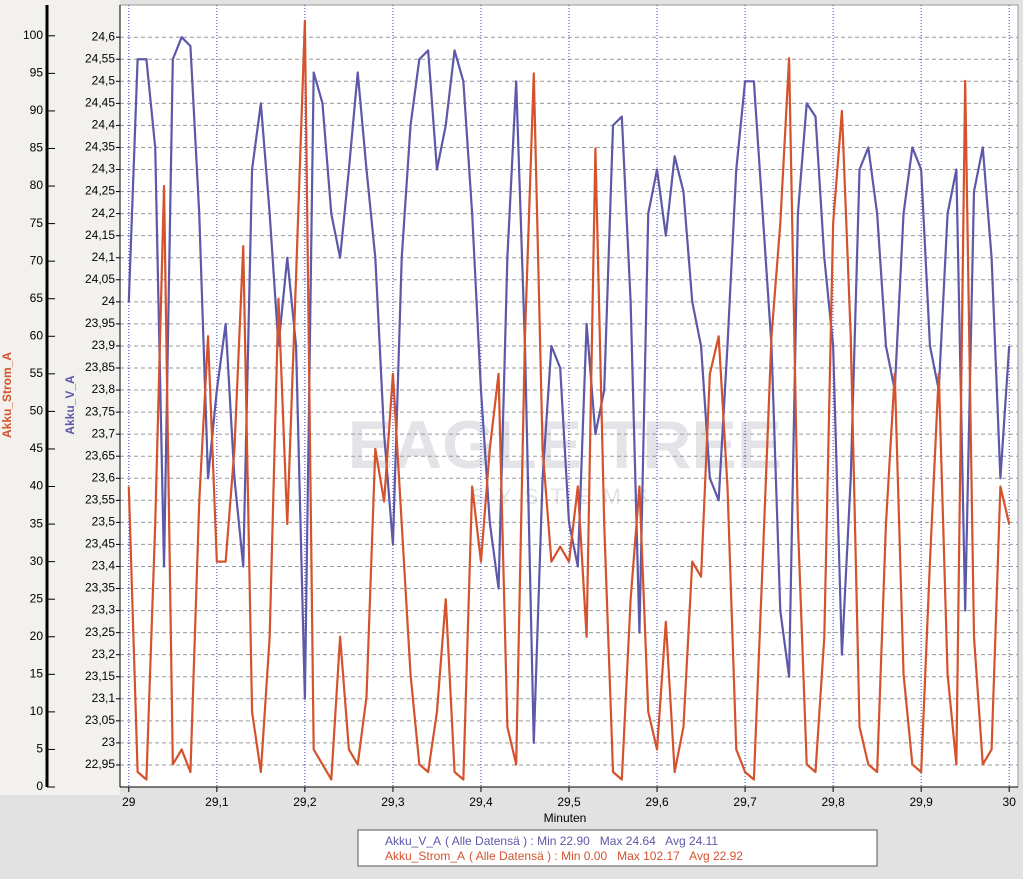  What do you see at coordinates (37, 185) in the screenshot?
I see `y-tick-label: 80` at bounding box center [37, 185].